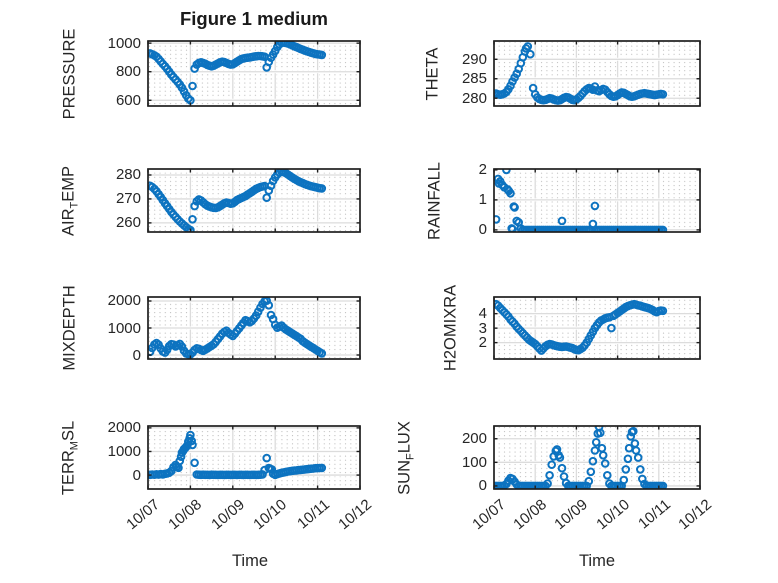 This screenshot has width=778, height=583. Describe the element at coordinates (70, 457) in the screenshot. I see `y-axis-label-terr_msl: TERRMSL` at that location.